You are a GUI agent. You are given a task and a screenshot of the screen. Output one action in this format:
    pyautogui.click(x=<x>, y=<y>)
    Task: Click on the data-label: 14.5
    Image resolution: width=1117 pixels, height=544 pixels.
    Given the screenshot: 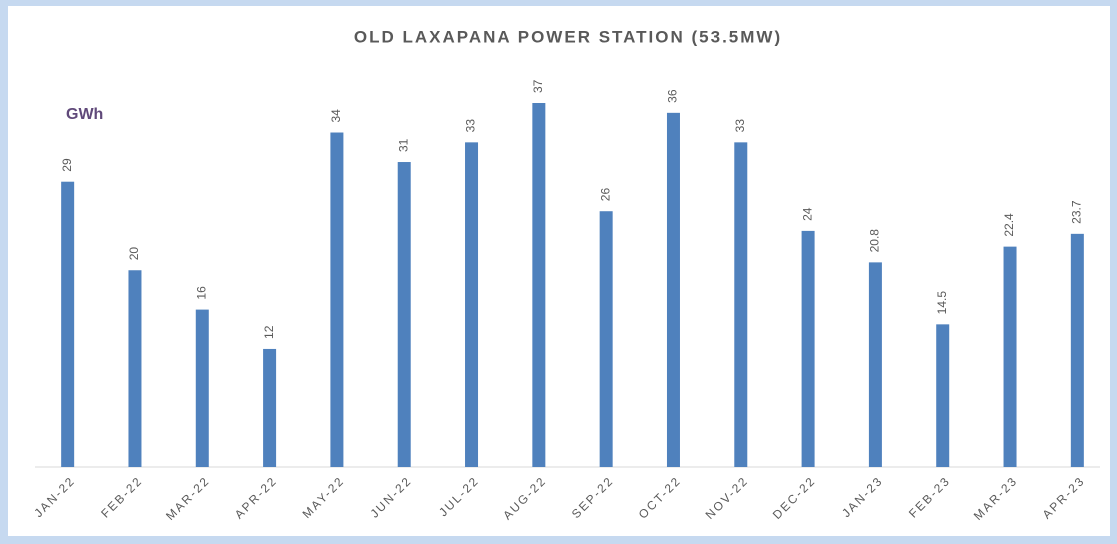 What is the action you would take?
    pyautogui.click(x=942, y=303)
    